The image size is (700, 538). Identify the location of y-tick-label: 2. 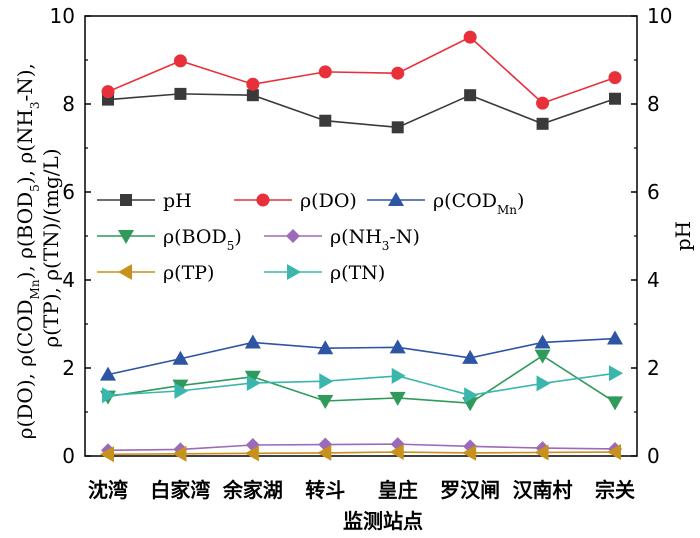
(68, 368).